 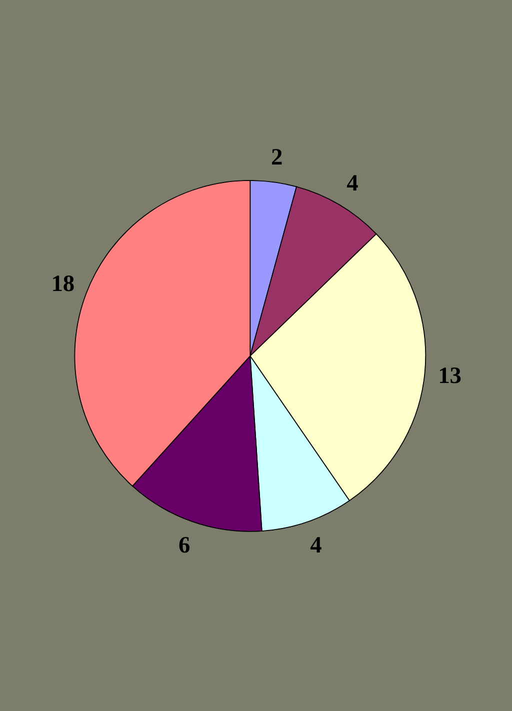 What do you see at coordinates (277, 157) in the screenshot?
I see `data-label: 2` at bounding box center [277, 157].